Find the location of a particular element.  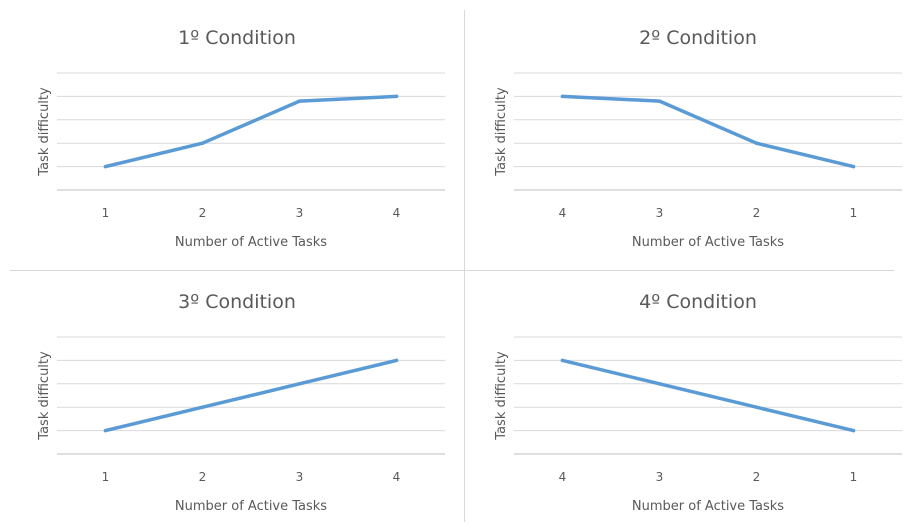

chart-title: 4º Condition is located at coordinates (698, 302).